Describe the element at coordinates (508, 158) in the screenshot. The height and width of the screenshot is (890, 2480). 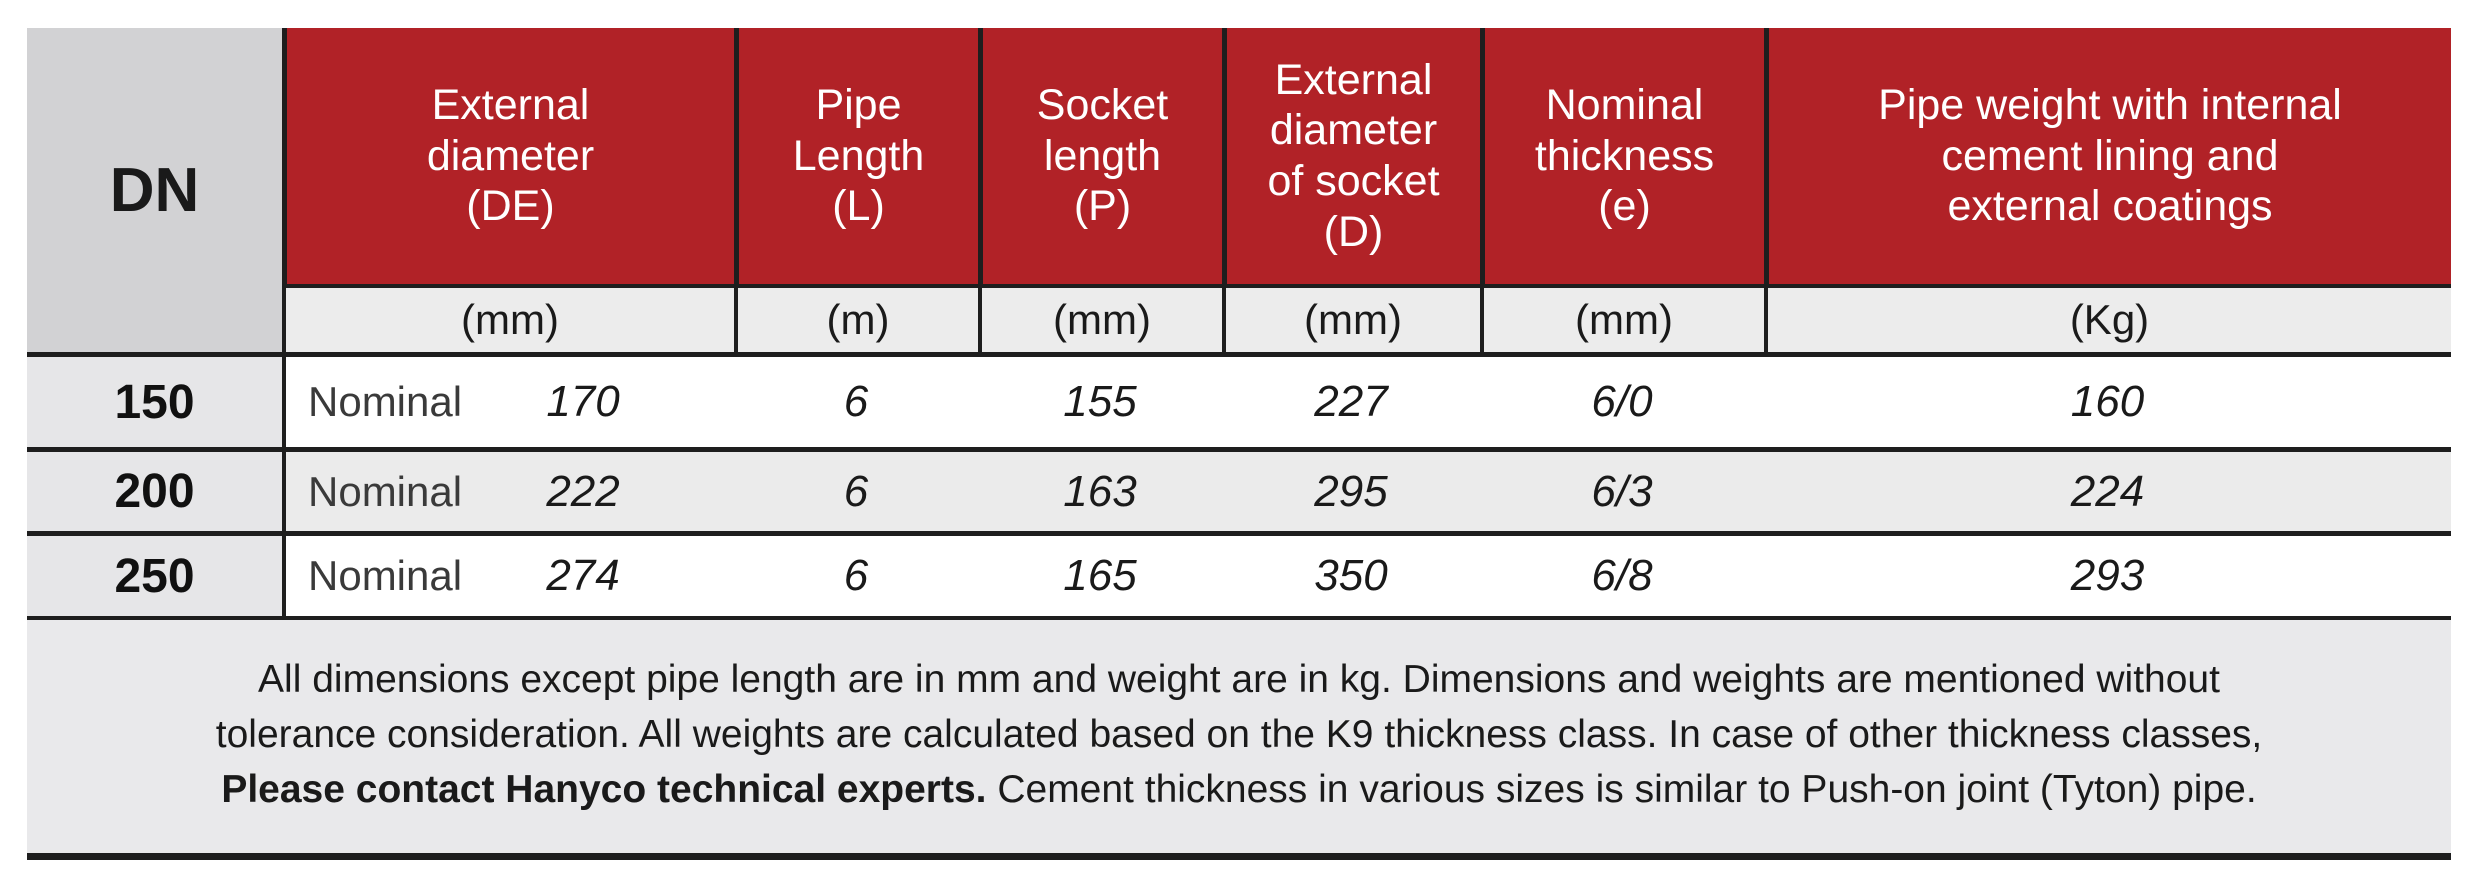
I see `column-header-external-diameter: External diameter (DE)` at that location.